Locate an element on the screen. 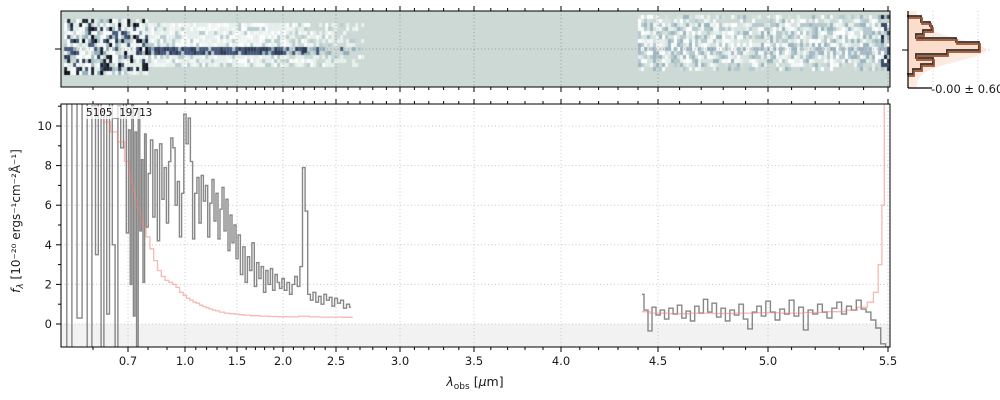  xtick-label: 2.5 is located at coordinates (336, 361).